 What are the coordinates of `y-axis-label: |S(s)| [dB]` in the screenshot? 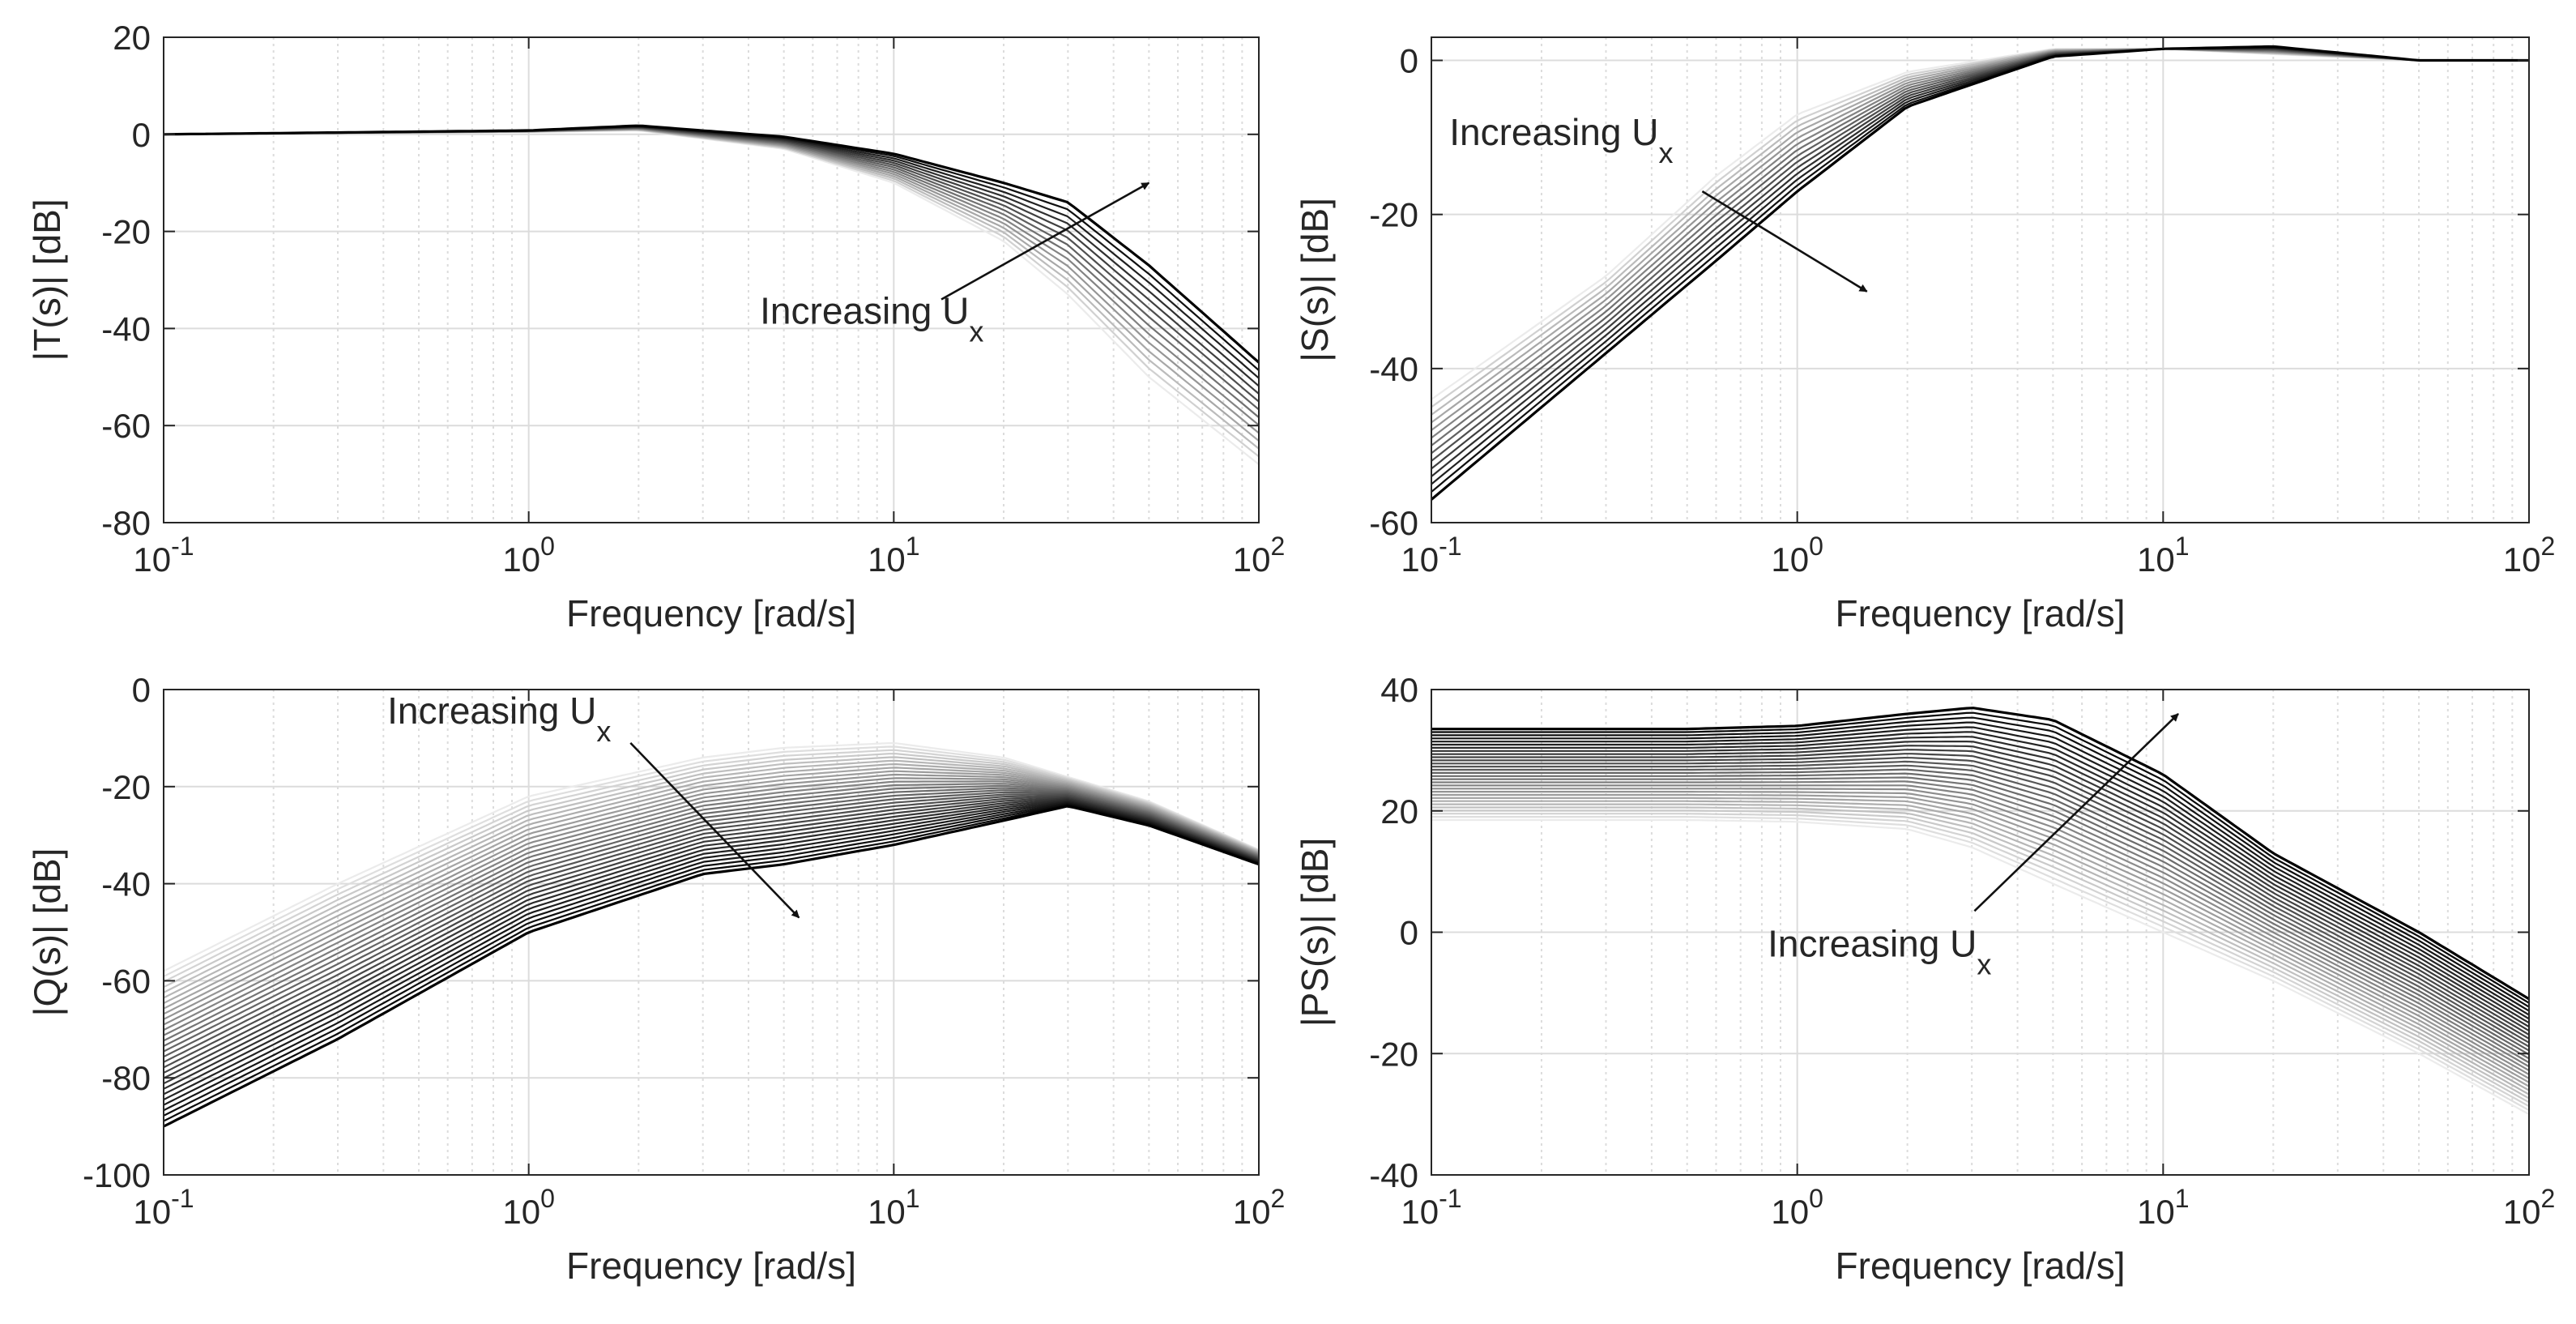 It's located at (1315, 280).